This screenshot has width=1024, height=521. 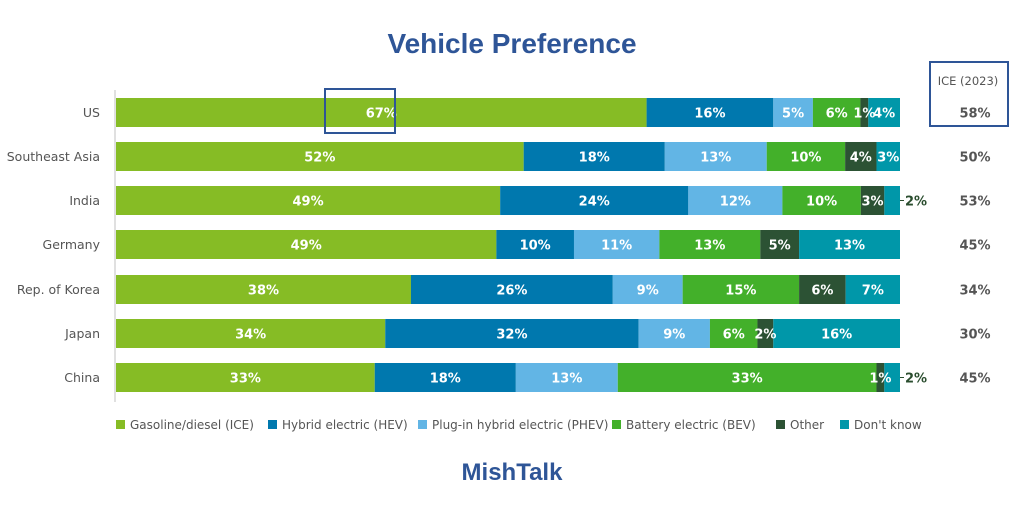 I want to click on data-label-us-plug-in-hybrid-electric-phev: 5%, so click(x=793, y=114).